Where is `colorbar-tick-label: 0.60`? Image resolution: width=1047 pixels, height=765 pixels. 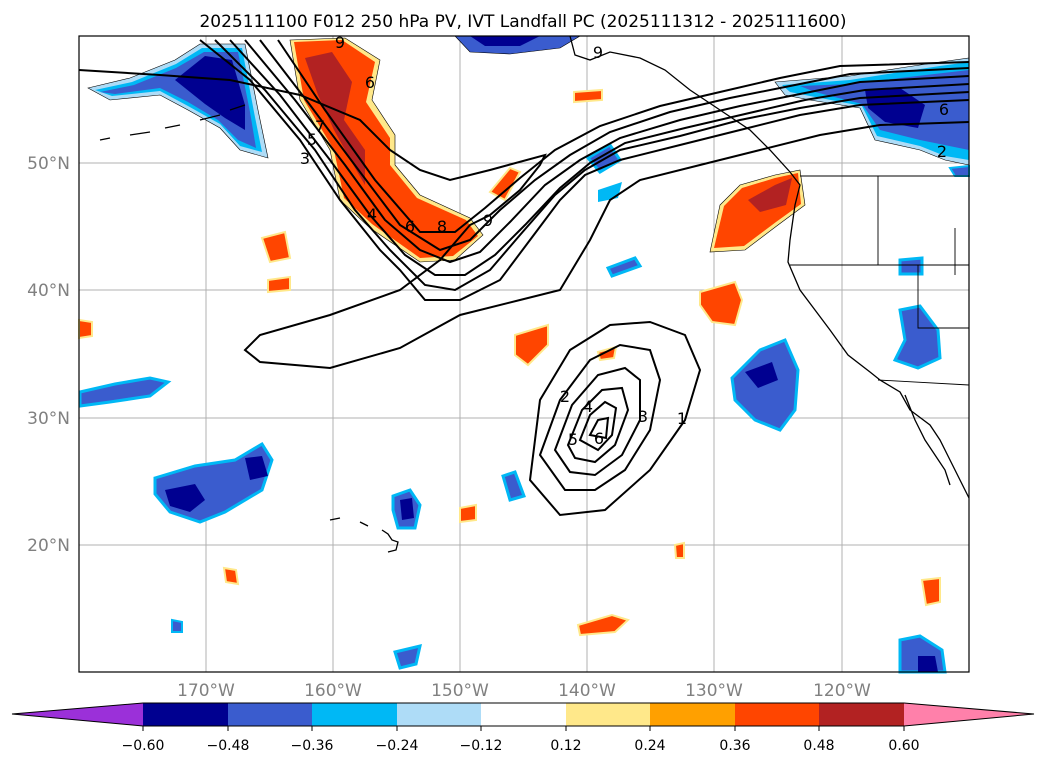
colorbar-tick-label: 0.60 is located at coordinates (903, 746).